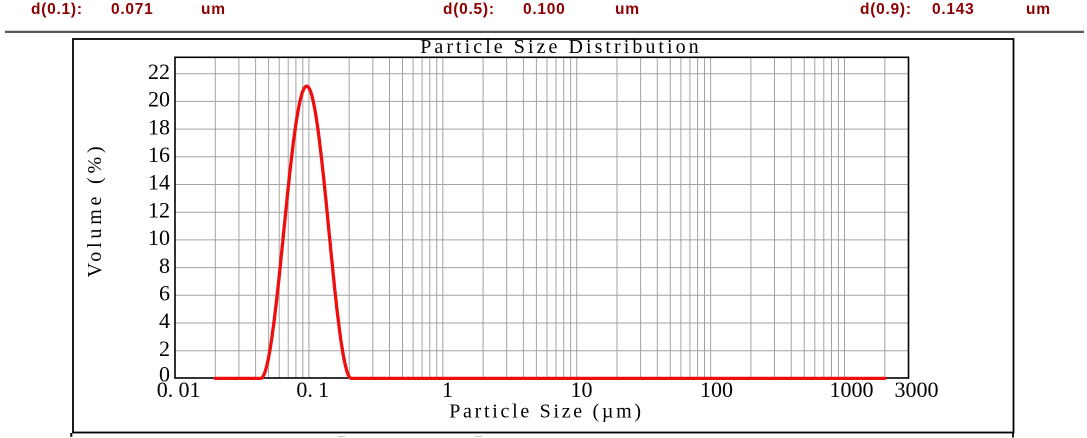 The width and height of the screenshot is (1087, 438). What do you see at coordinates (159, 209) in the screenshot?
I see `svg-text: 12` at bounding box center [159, 209].